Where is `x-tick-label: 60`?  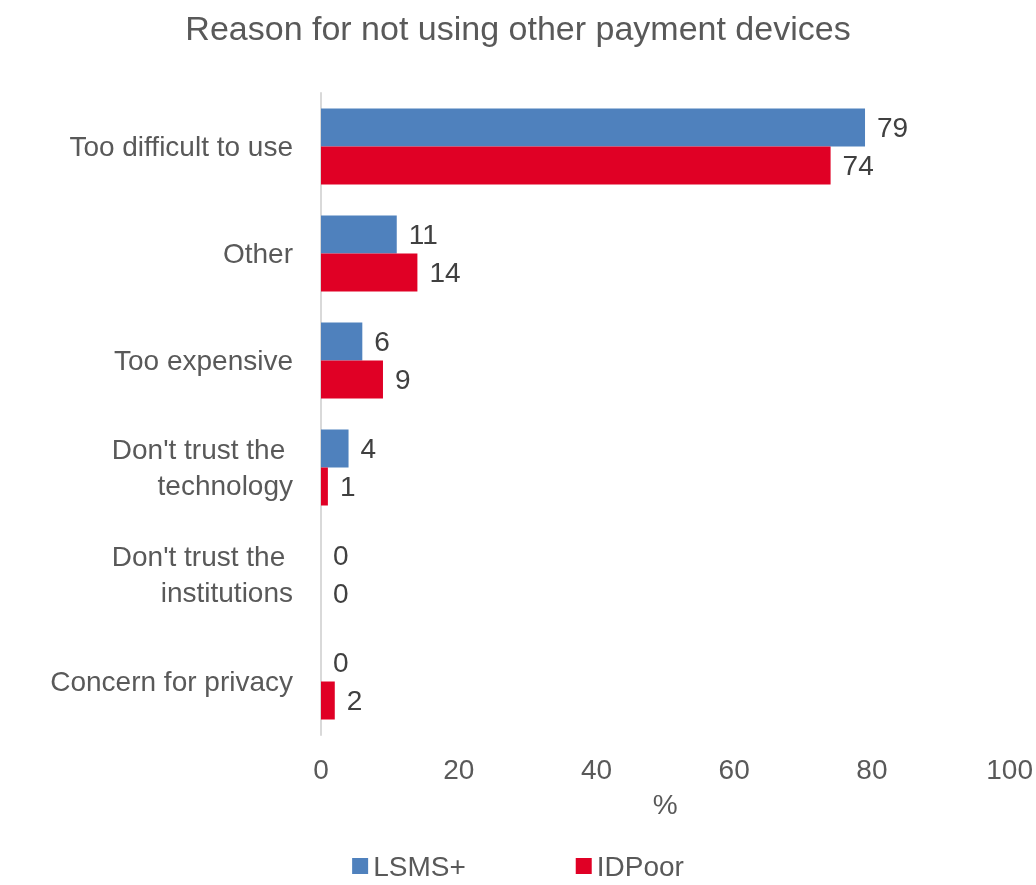
x-tick-label: 60 is located at coordinates (734, 769).